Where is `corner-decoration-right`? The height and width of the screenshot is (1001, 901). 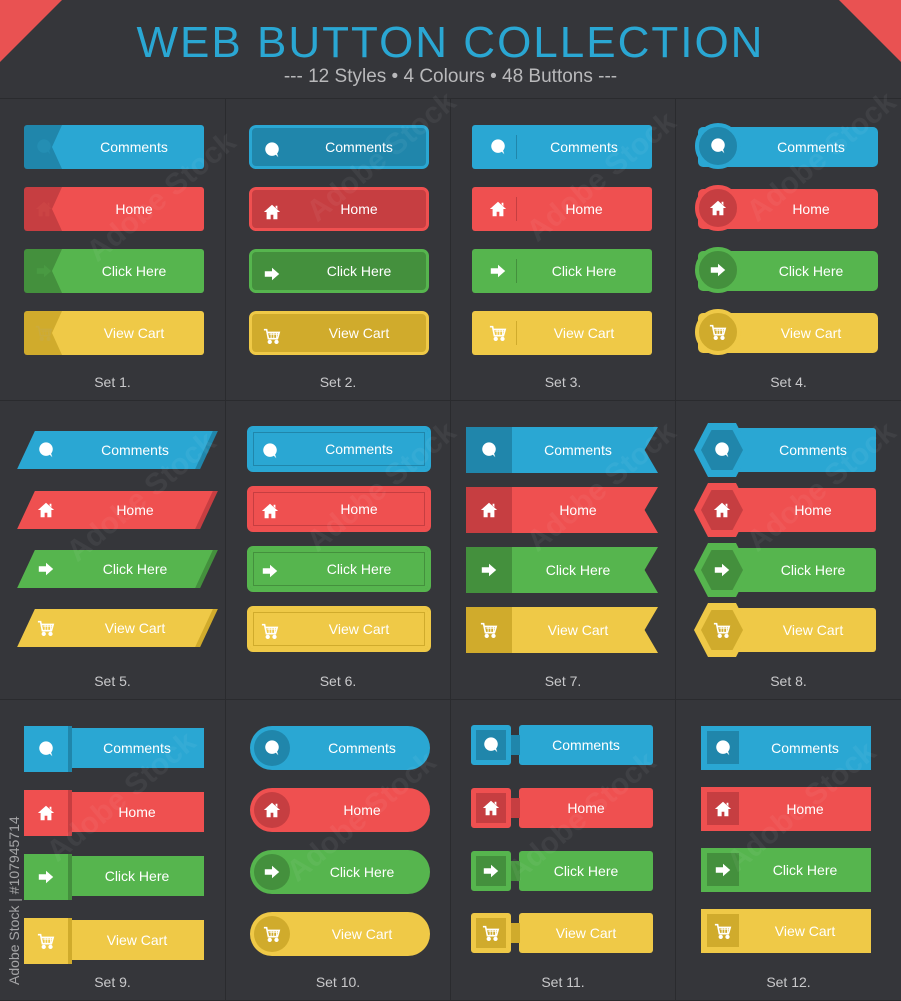 corner-decoration-right is located at coordinates (870, 31).